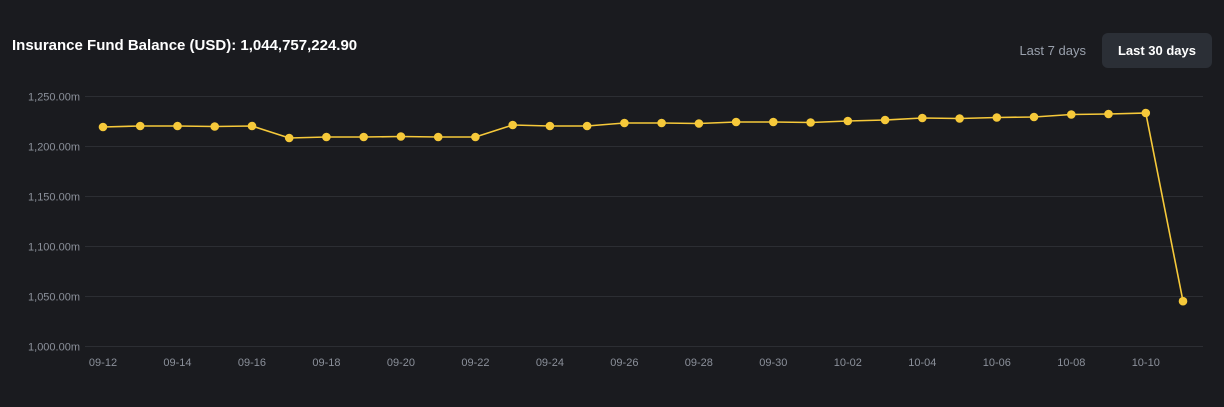 The width and height of the screenshot is (1224, 407). Describe the element at coordinates (54, 148) in the screenshot. I see `y-tick-label: 1,200.00m` at that location.